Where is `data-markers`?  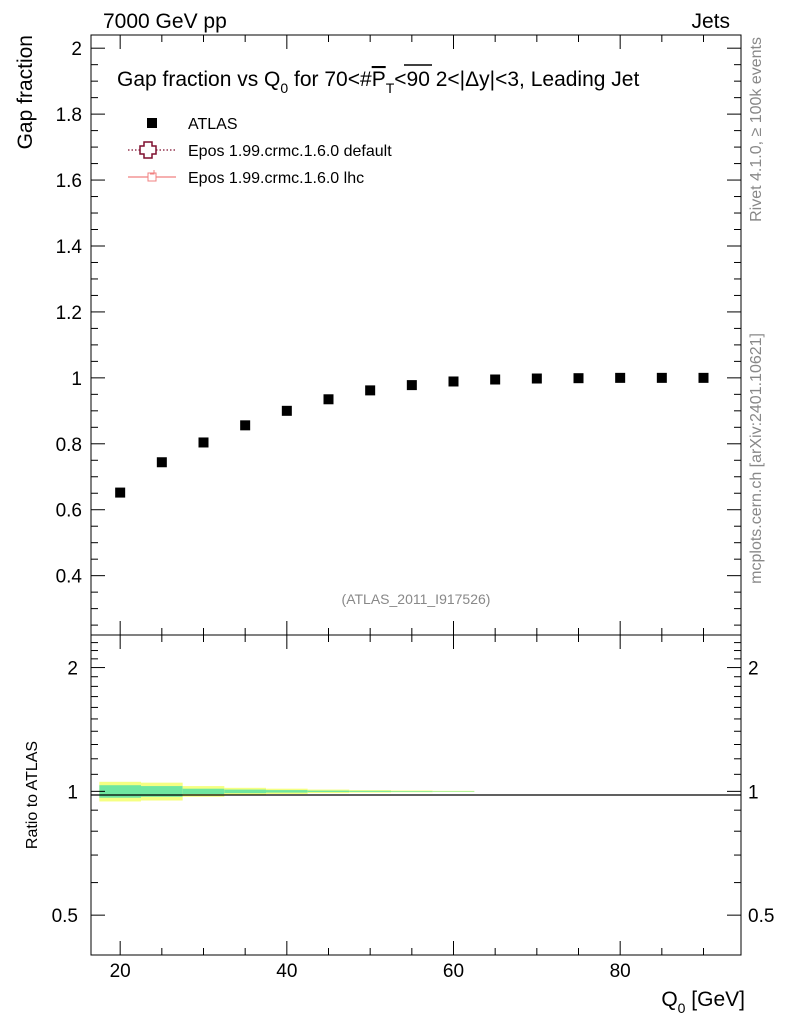
data-markers is located at coordinates (412, 435).